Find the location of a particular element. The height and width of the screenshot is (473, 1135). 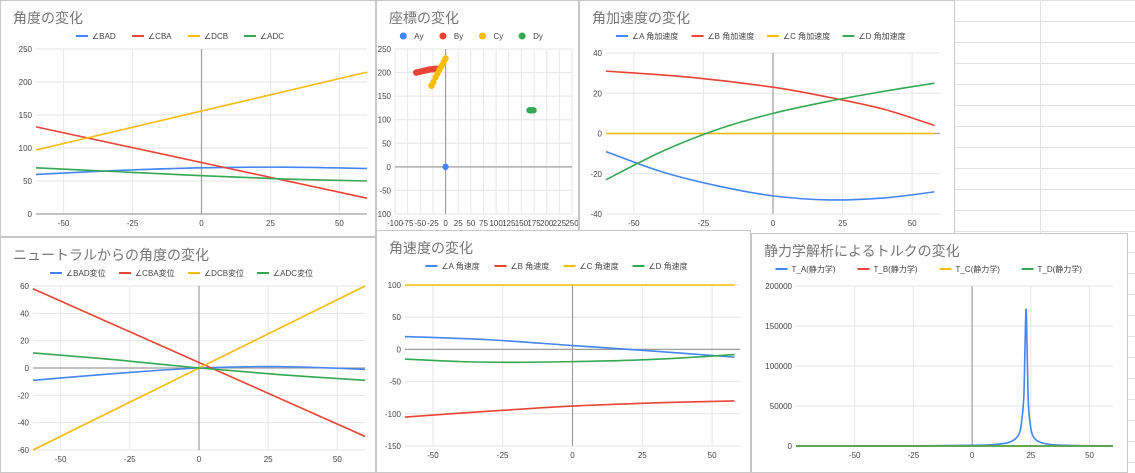

legend-item-adc: ∠ADC変位 is located at coordinates (285, 273).